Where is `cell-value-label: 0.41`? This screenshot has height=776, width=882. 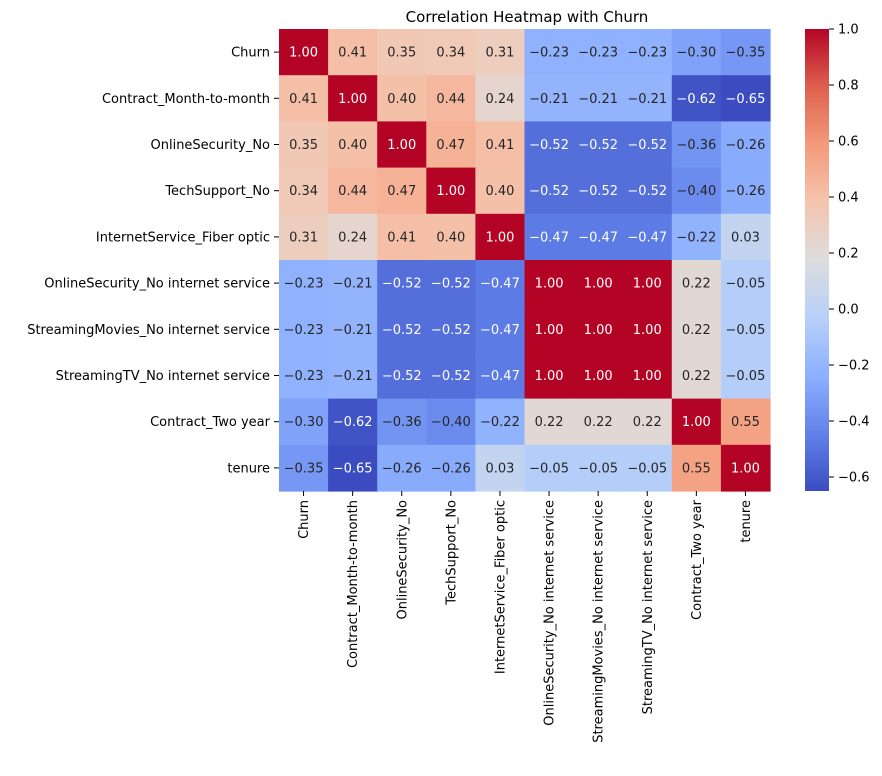 cell-value-label: 0.41 is located at coordinates (352, 53).